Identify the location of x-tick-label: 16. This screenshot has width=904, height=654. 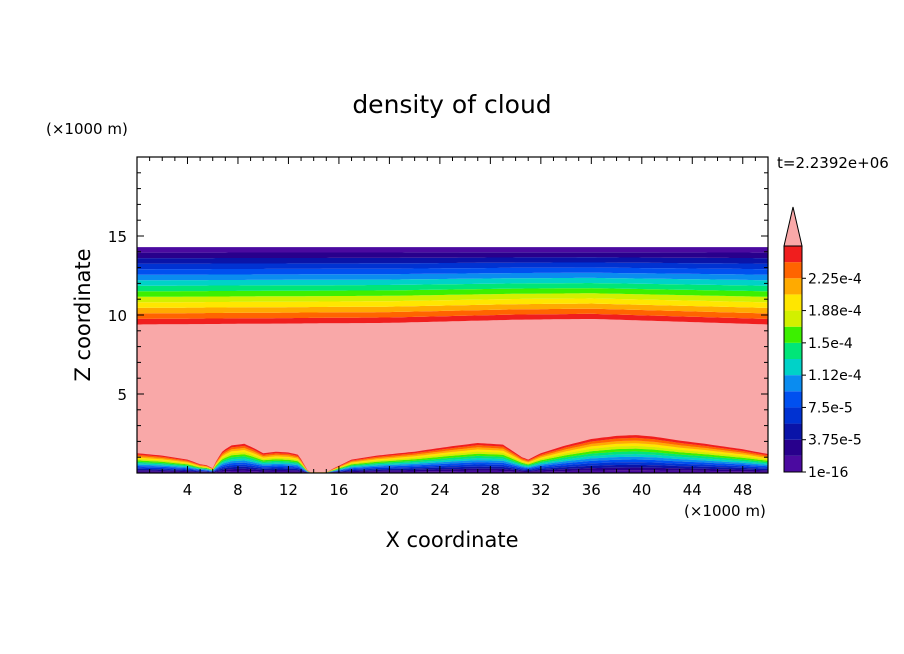
(338, 490).